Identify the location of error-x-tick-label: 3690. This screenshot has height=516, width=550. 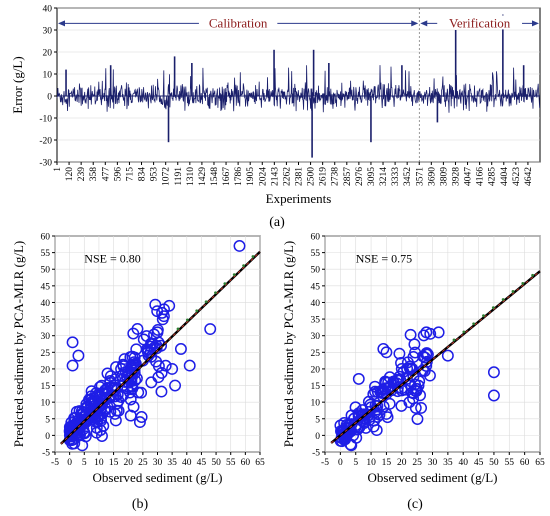
(432, 176).